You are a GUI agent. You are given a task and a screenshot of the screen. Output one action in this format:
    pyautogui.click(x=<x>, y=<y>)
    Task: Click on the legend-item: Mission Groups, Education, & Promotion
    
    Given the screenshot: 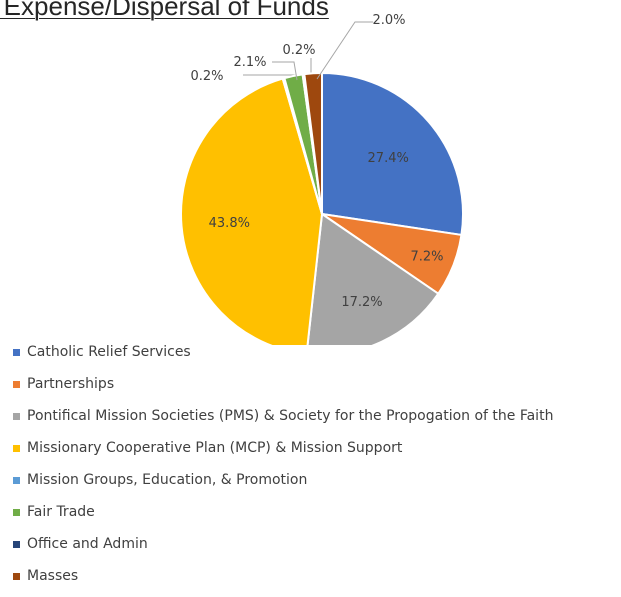 What is the action you would take?
    pyautogui.click(x=283, y=485)
    